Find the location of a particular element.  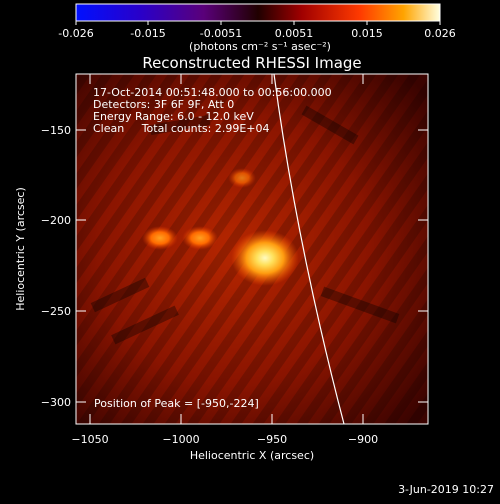

colorbar-gradient is located at coordinates (258, 12).